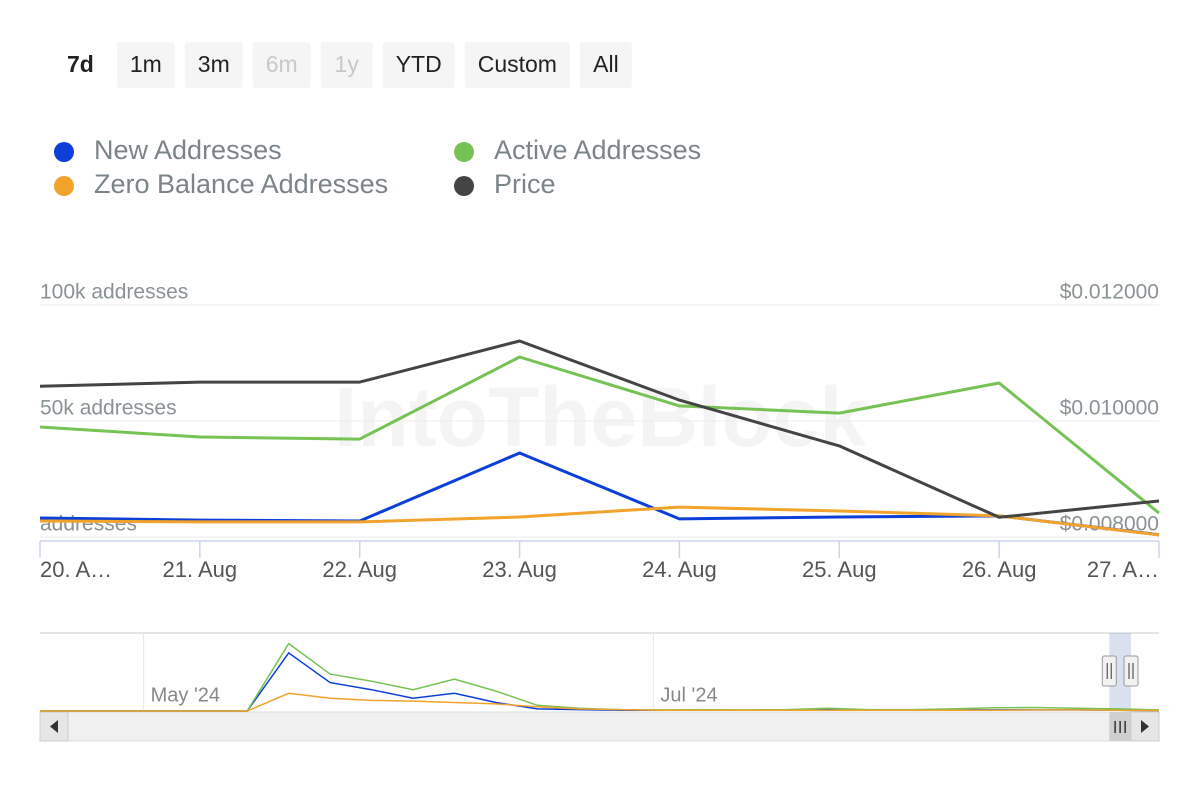  Describe the element at coordinates (999, 569) in the screenshot. I see `x-tick-label: 26. Aug` at that location.